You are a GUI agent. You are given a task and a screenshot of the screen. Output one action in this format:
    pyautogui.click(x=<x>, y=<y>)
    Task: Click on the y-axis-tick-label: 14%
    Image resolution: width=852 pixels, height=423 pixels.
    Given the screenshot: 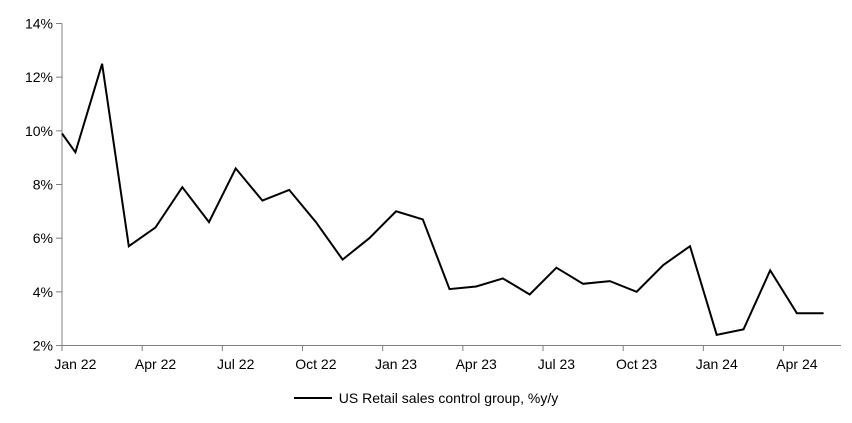 What is the action you would take?
    pyautogui.click(x=39, y=24)
    